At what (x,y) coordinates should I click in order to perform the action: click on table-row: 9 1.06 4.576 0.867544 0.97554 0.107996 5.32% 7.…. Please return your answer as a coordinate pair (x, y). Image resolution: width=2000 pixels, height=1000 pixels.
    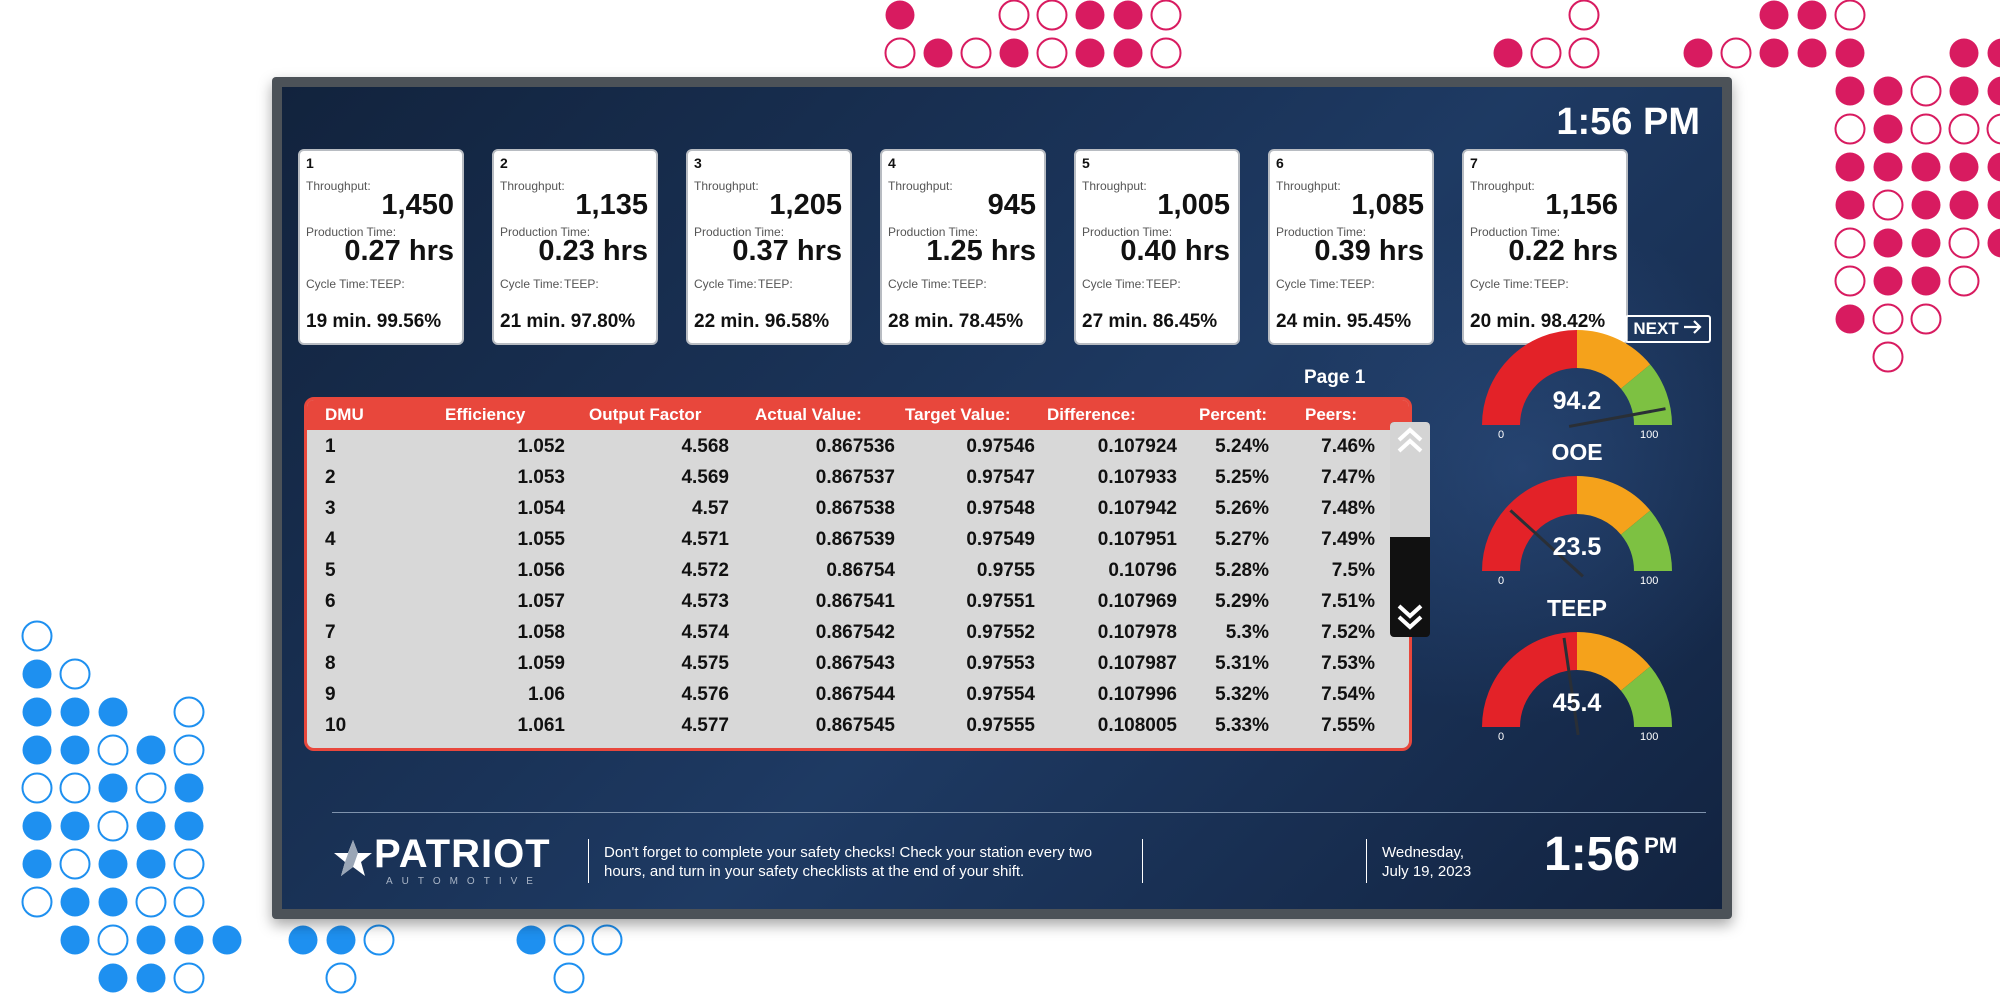
    Looking at the image, I should click on (858, 693).